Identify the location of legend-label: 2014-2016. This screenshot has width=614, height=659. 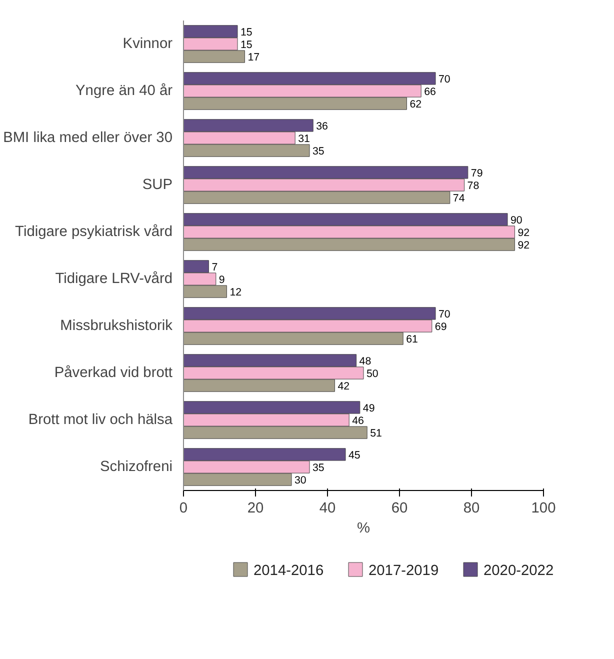
(289, 571).